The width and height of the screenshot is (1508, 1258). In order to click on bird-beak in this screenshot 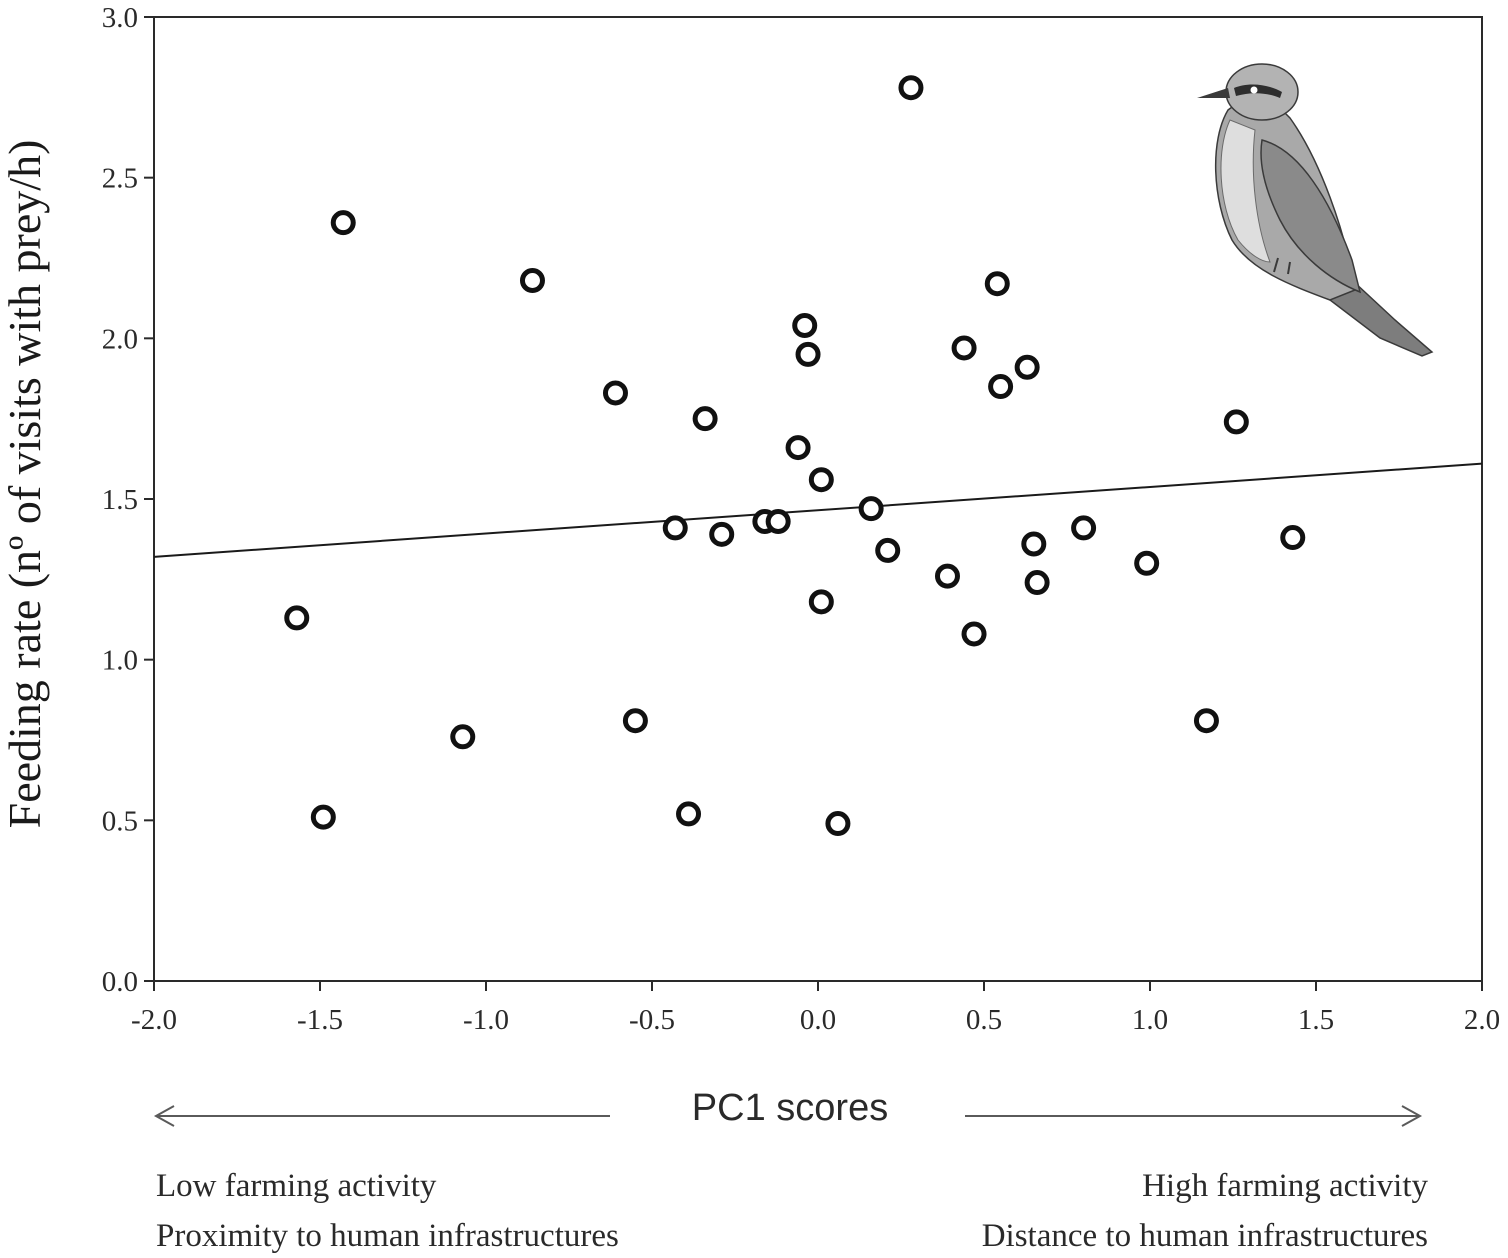, I will do `click(1213, 93)`.